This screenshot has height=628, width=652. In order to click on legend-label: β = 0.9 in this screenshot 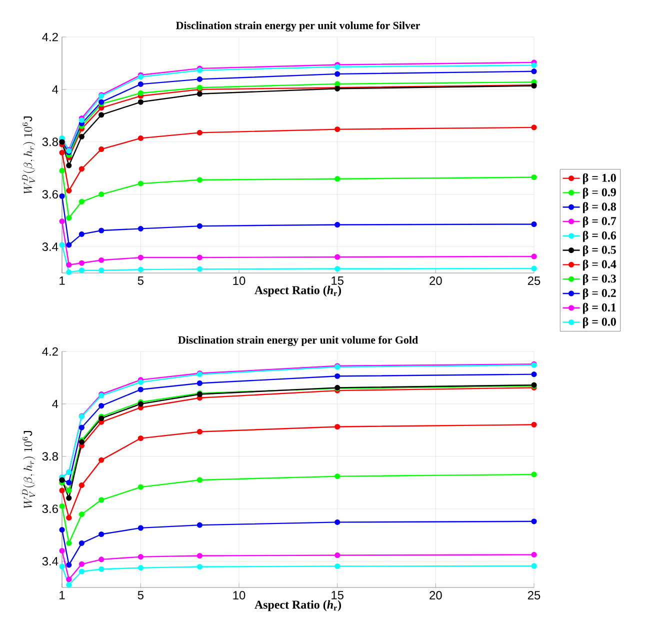, I will do `click(599, 193)`.